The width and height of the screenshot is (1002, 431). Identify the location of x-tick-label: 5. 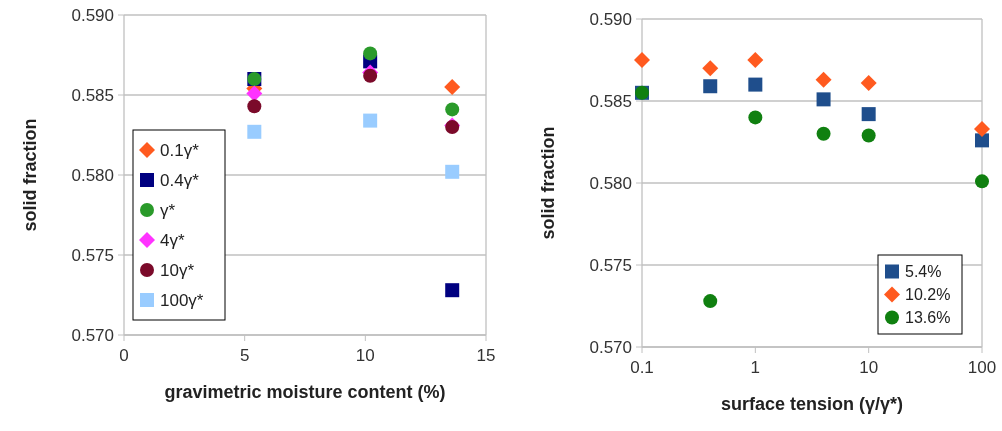
(244, 355).